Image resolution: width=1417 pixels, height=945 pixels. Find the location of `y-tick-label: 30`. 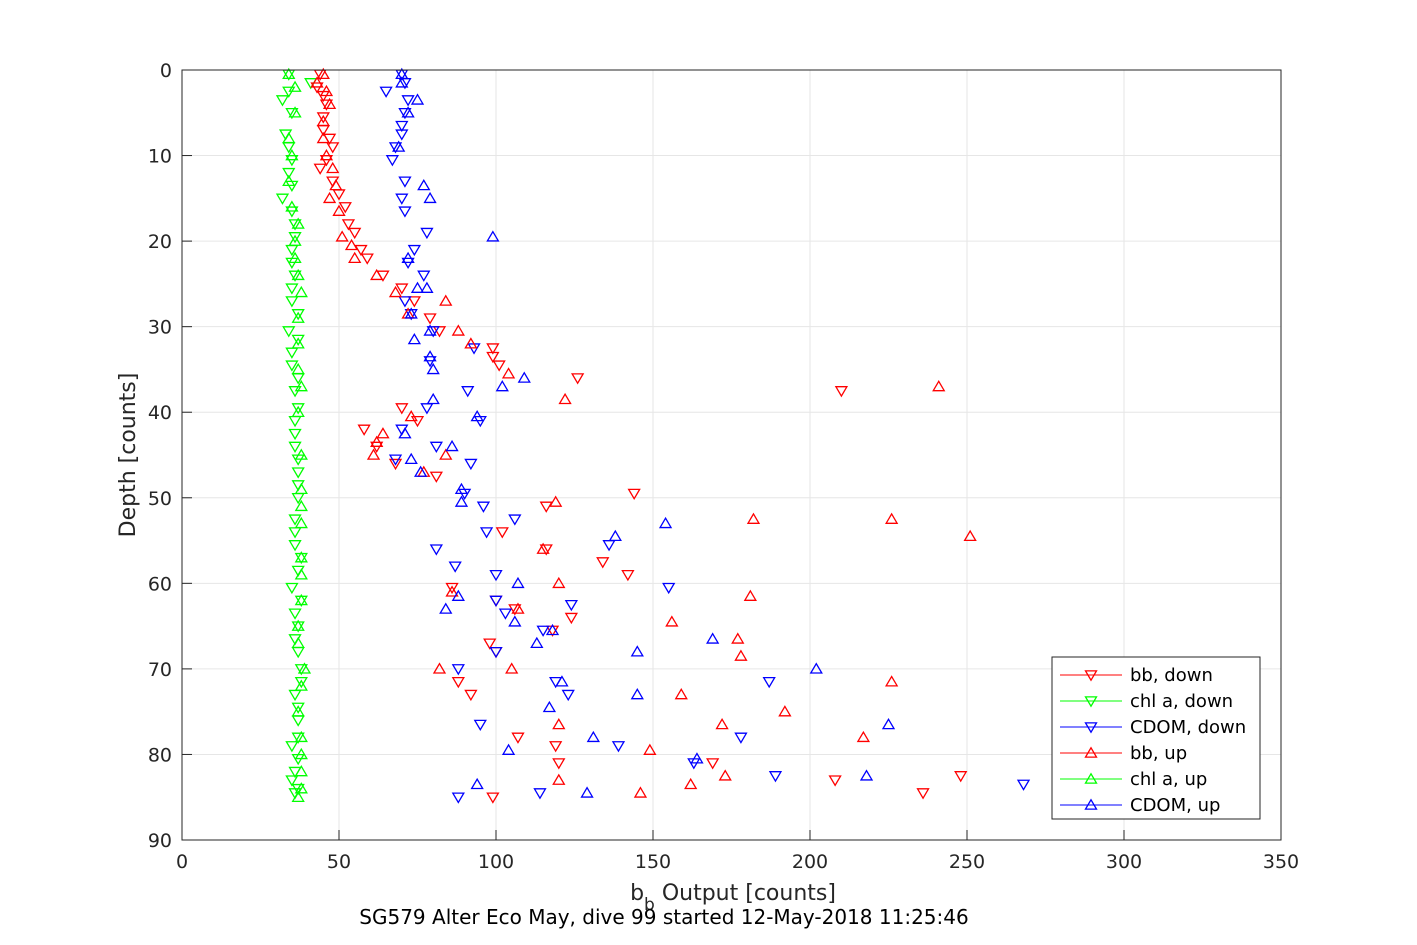

y-tick-label: 30 is located at coordinates (160, 328).